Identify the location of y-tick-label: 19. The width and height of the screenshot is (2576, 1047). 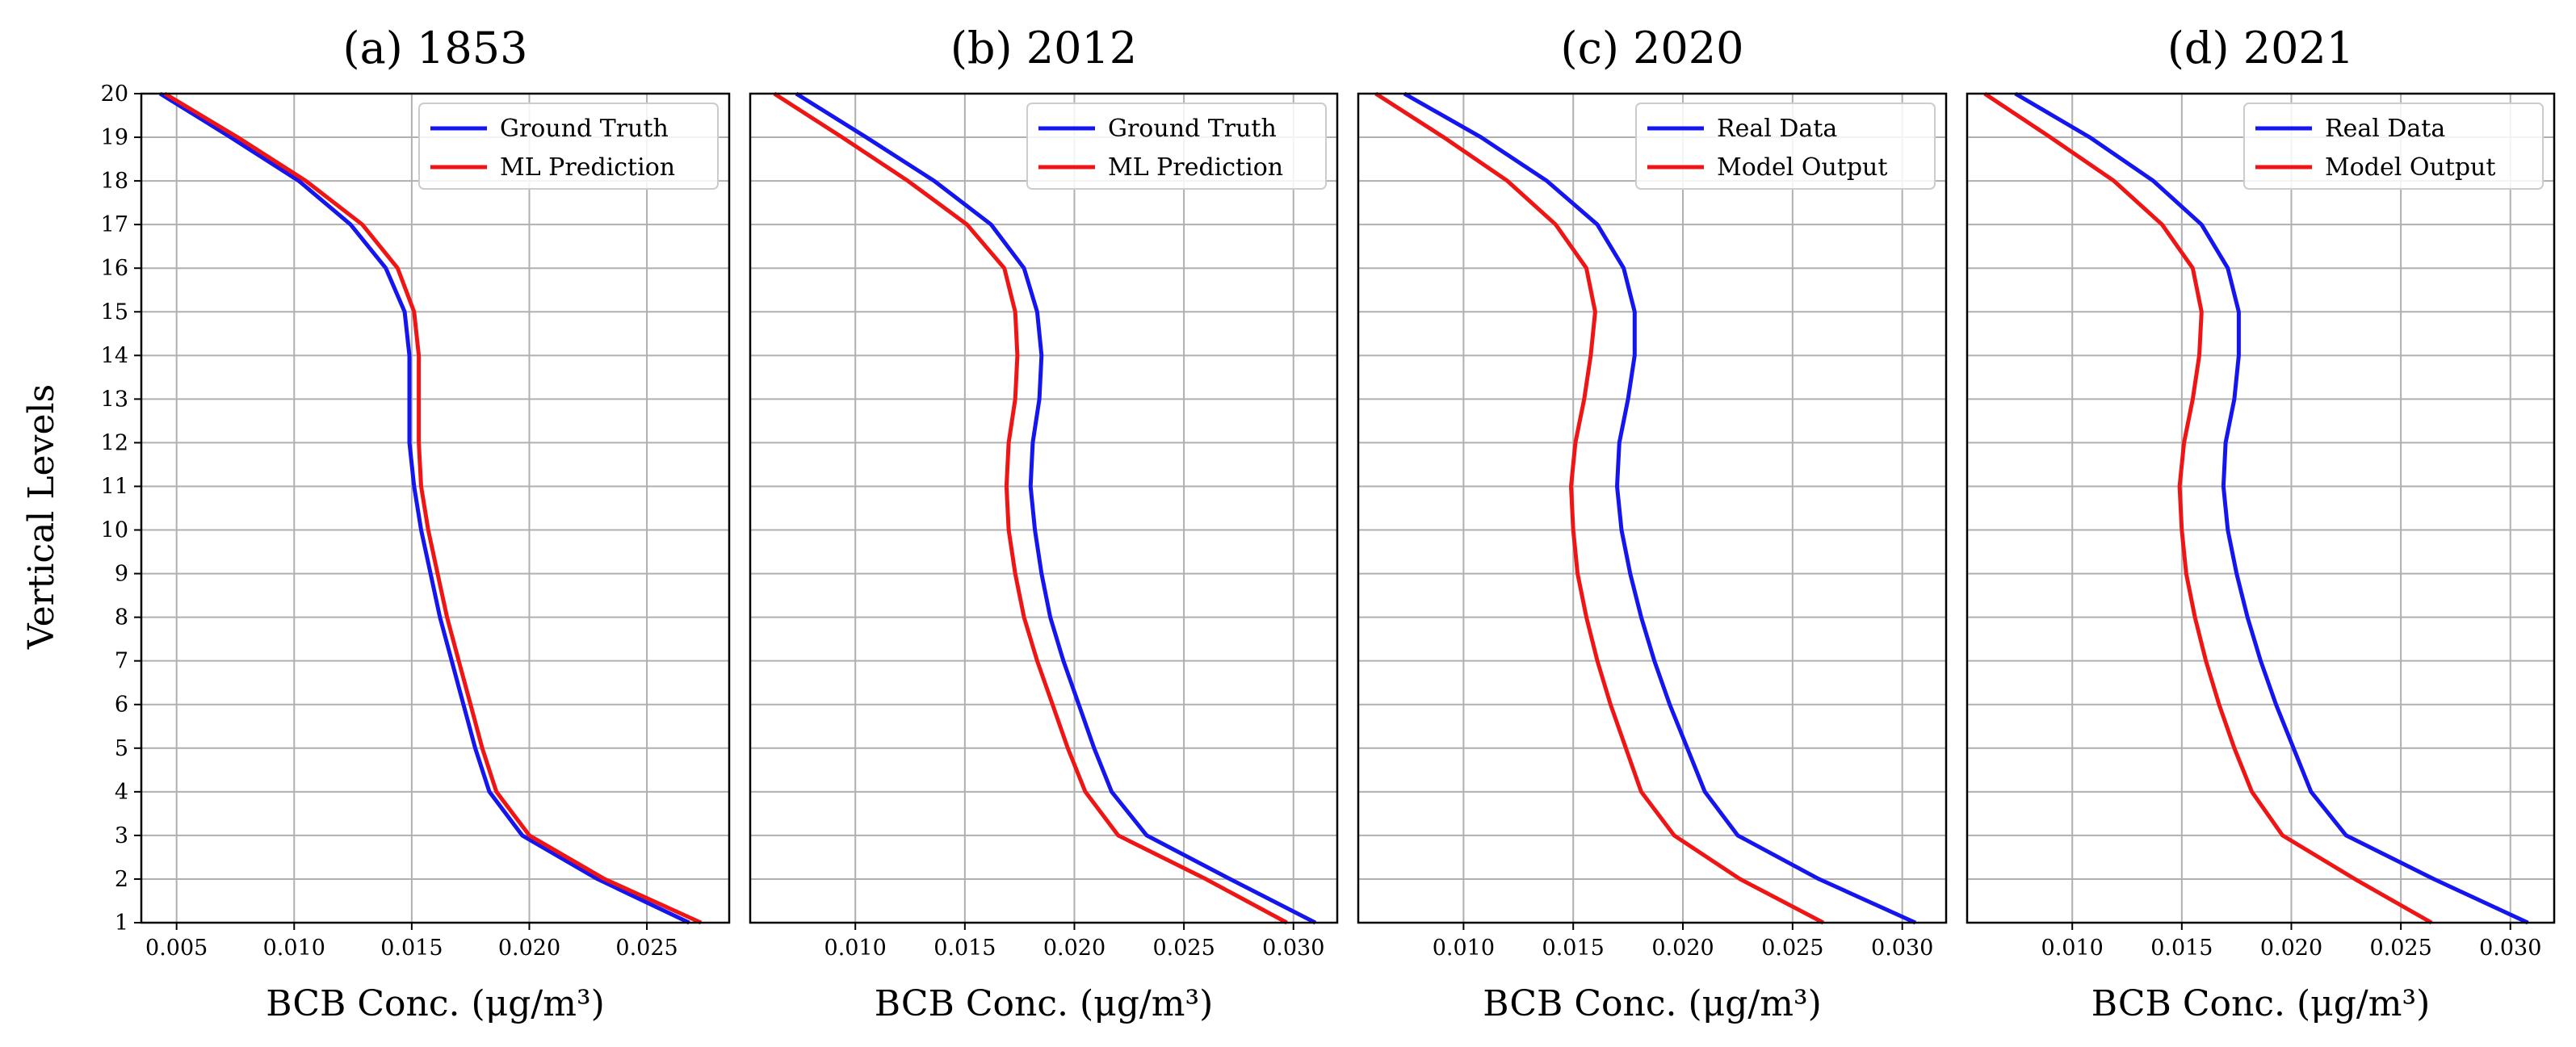
(114, 137).